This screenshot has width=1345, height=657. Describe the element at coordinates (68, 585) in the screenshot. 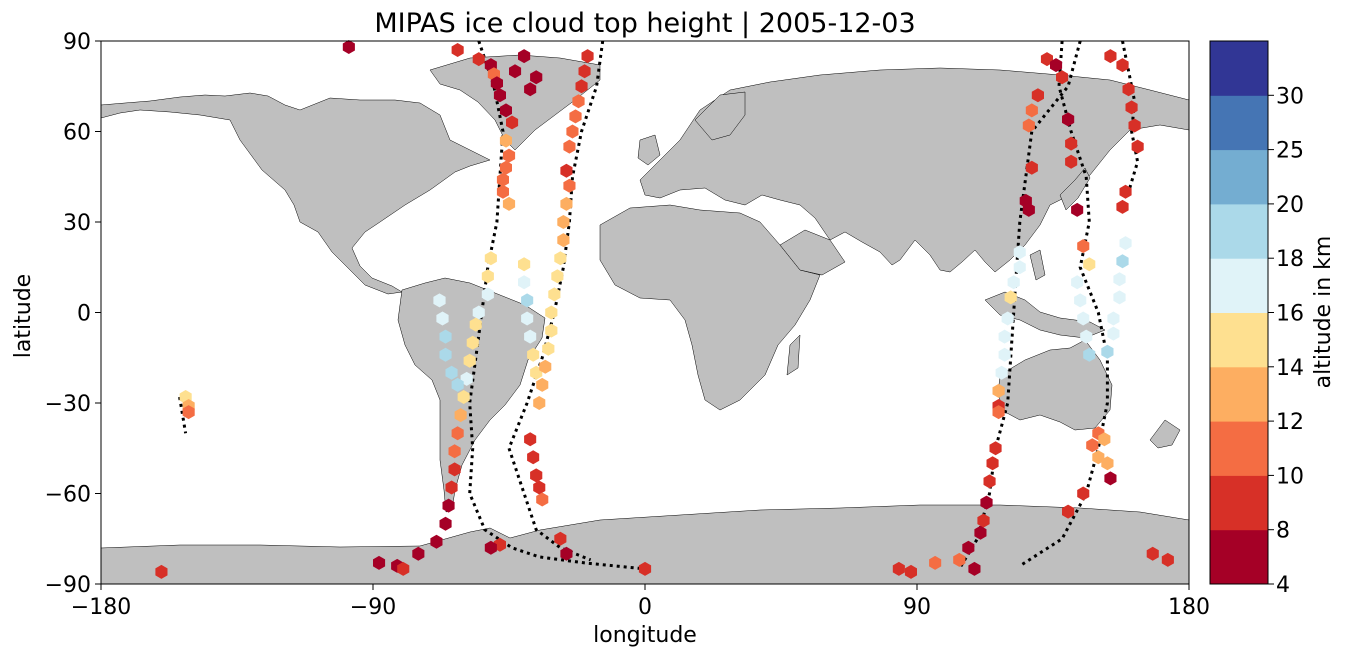

I see `y-tick-label: −90` at that location.